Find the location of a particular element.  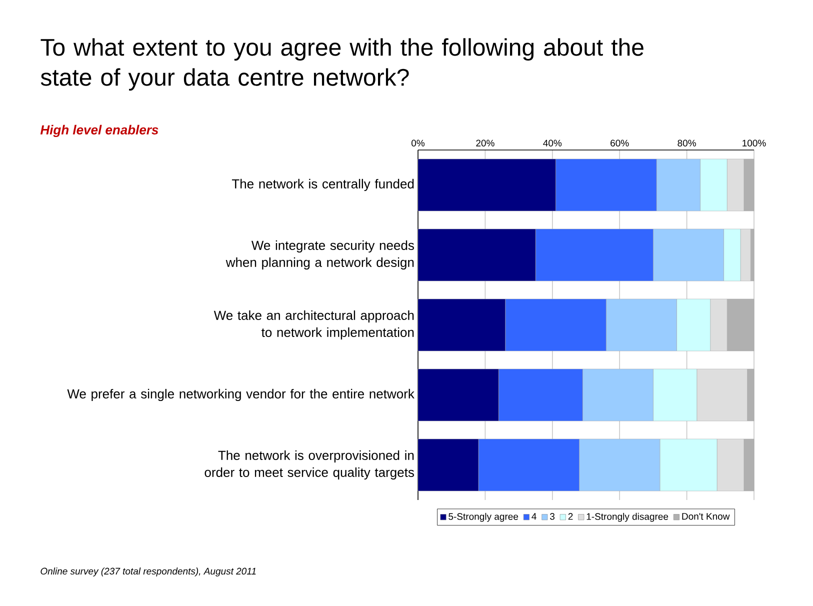

x-tick-label: 60% is located at coordinates (619, 143).